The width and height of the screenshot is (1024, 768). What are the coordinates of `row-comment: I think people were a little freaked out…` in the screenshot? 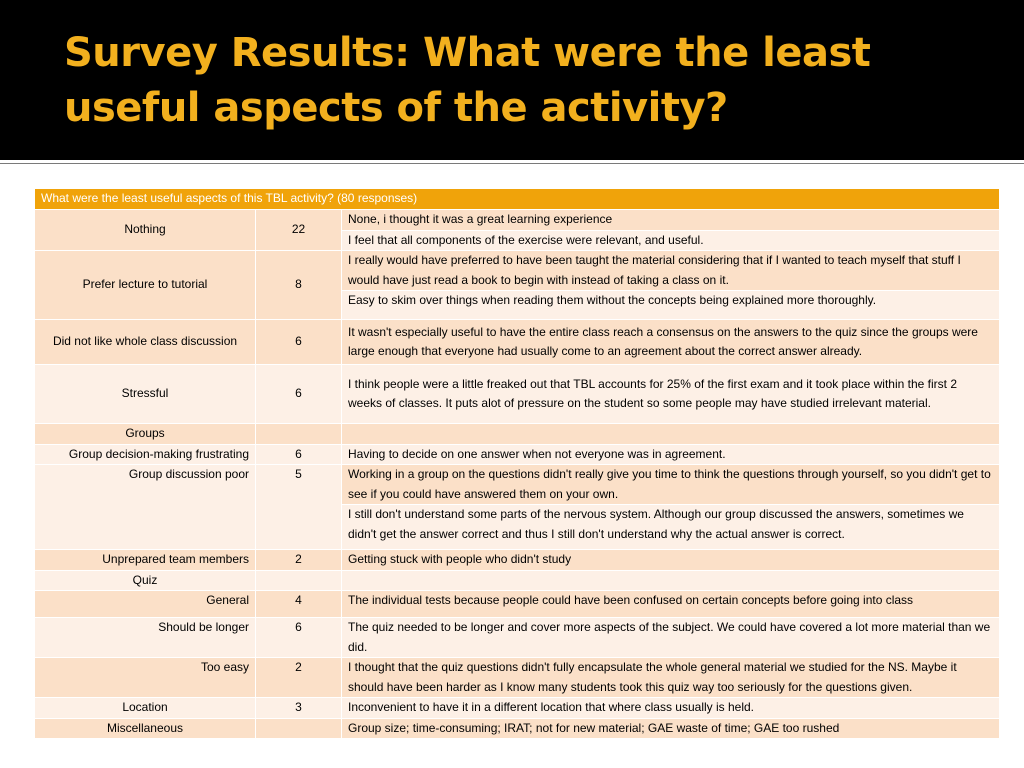 It's located at (670, 394).